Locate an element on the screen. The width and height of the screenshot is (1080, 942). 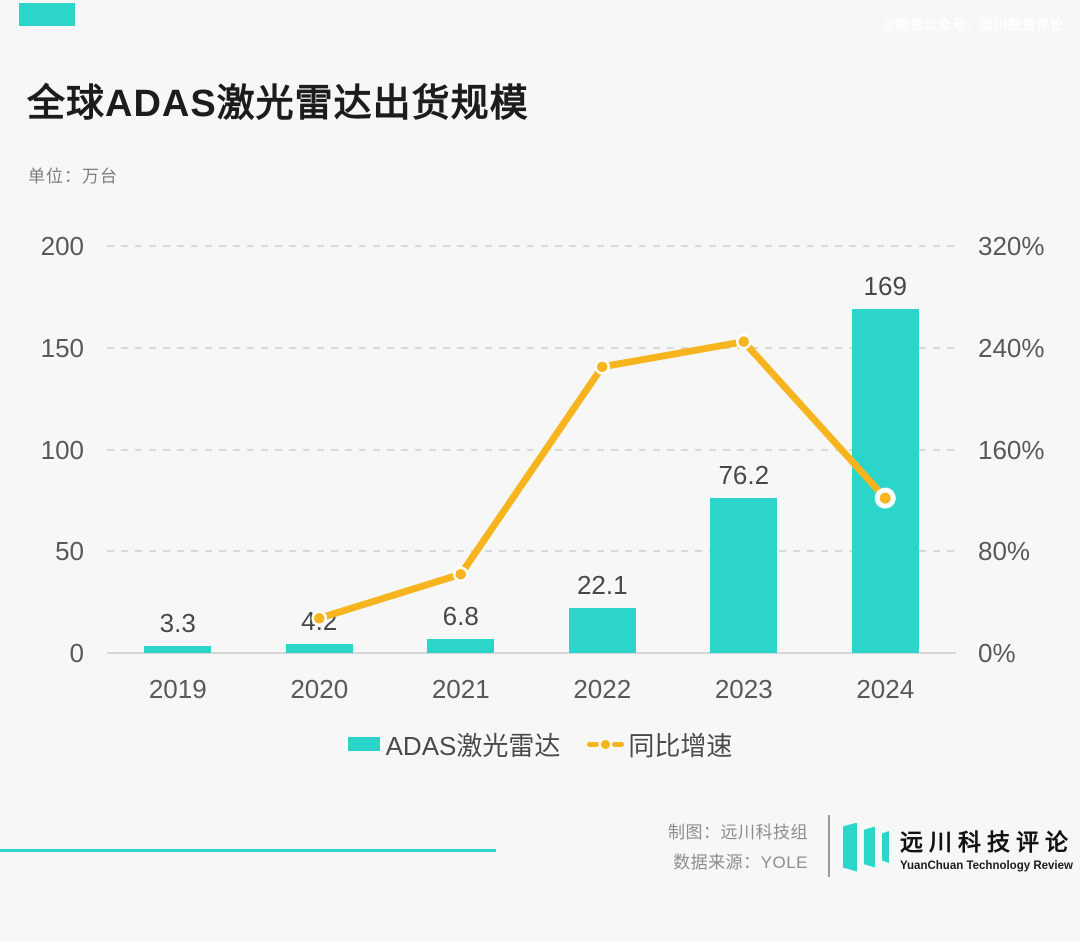
category-label: 2019 is located at coordinates (177, 689).